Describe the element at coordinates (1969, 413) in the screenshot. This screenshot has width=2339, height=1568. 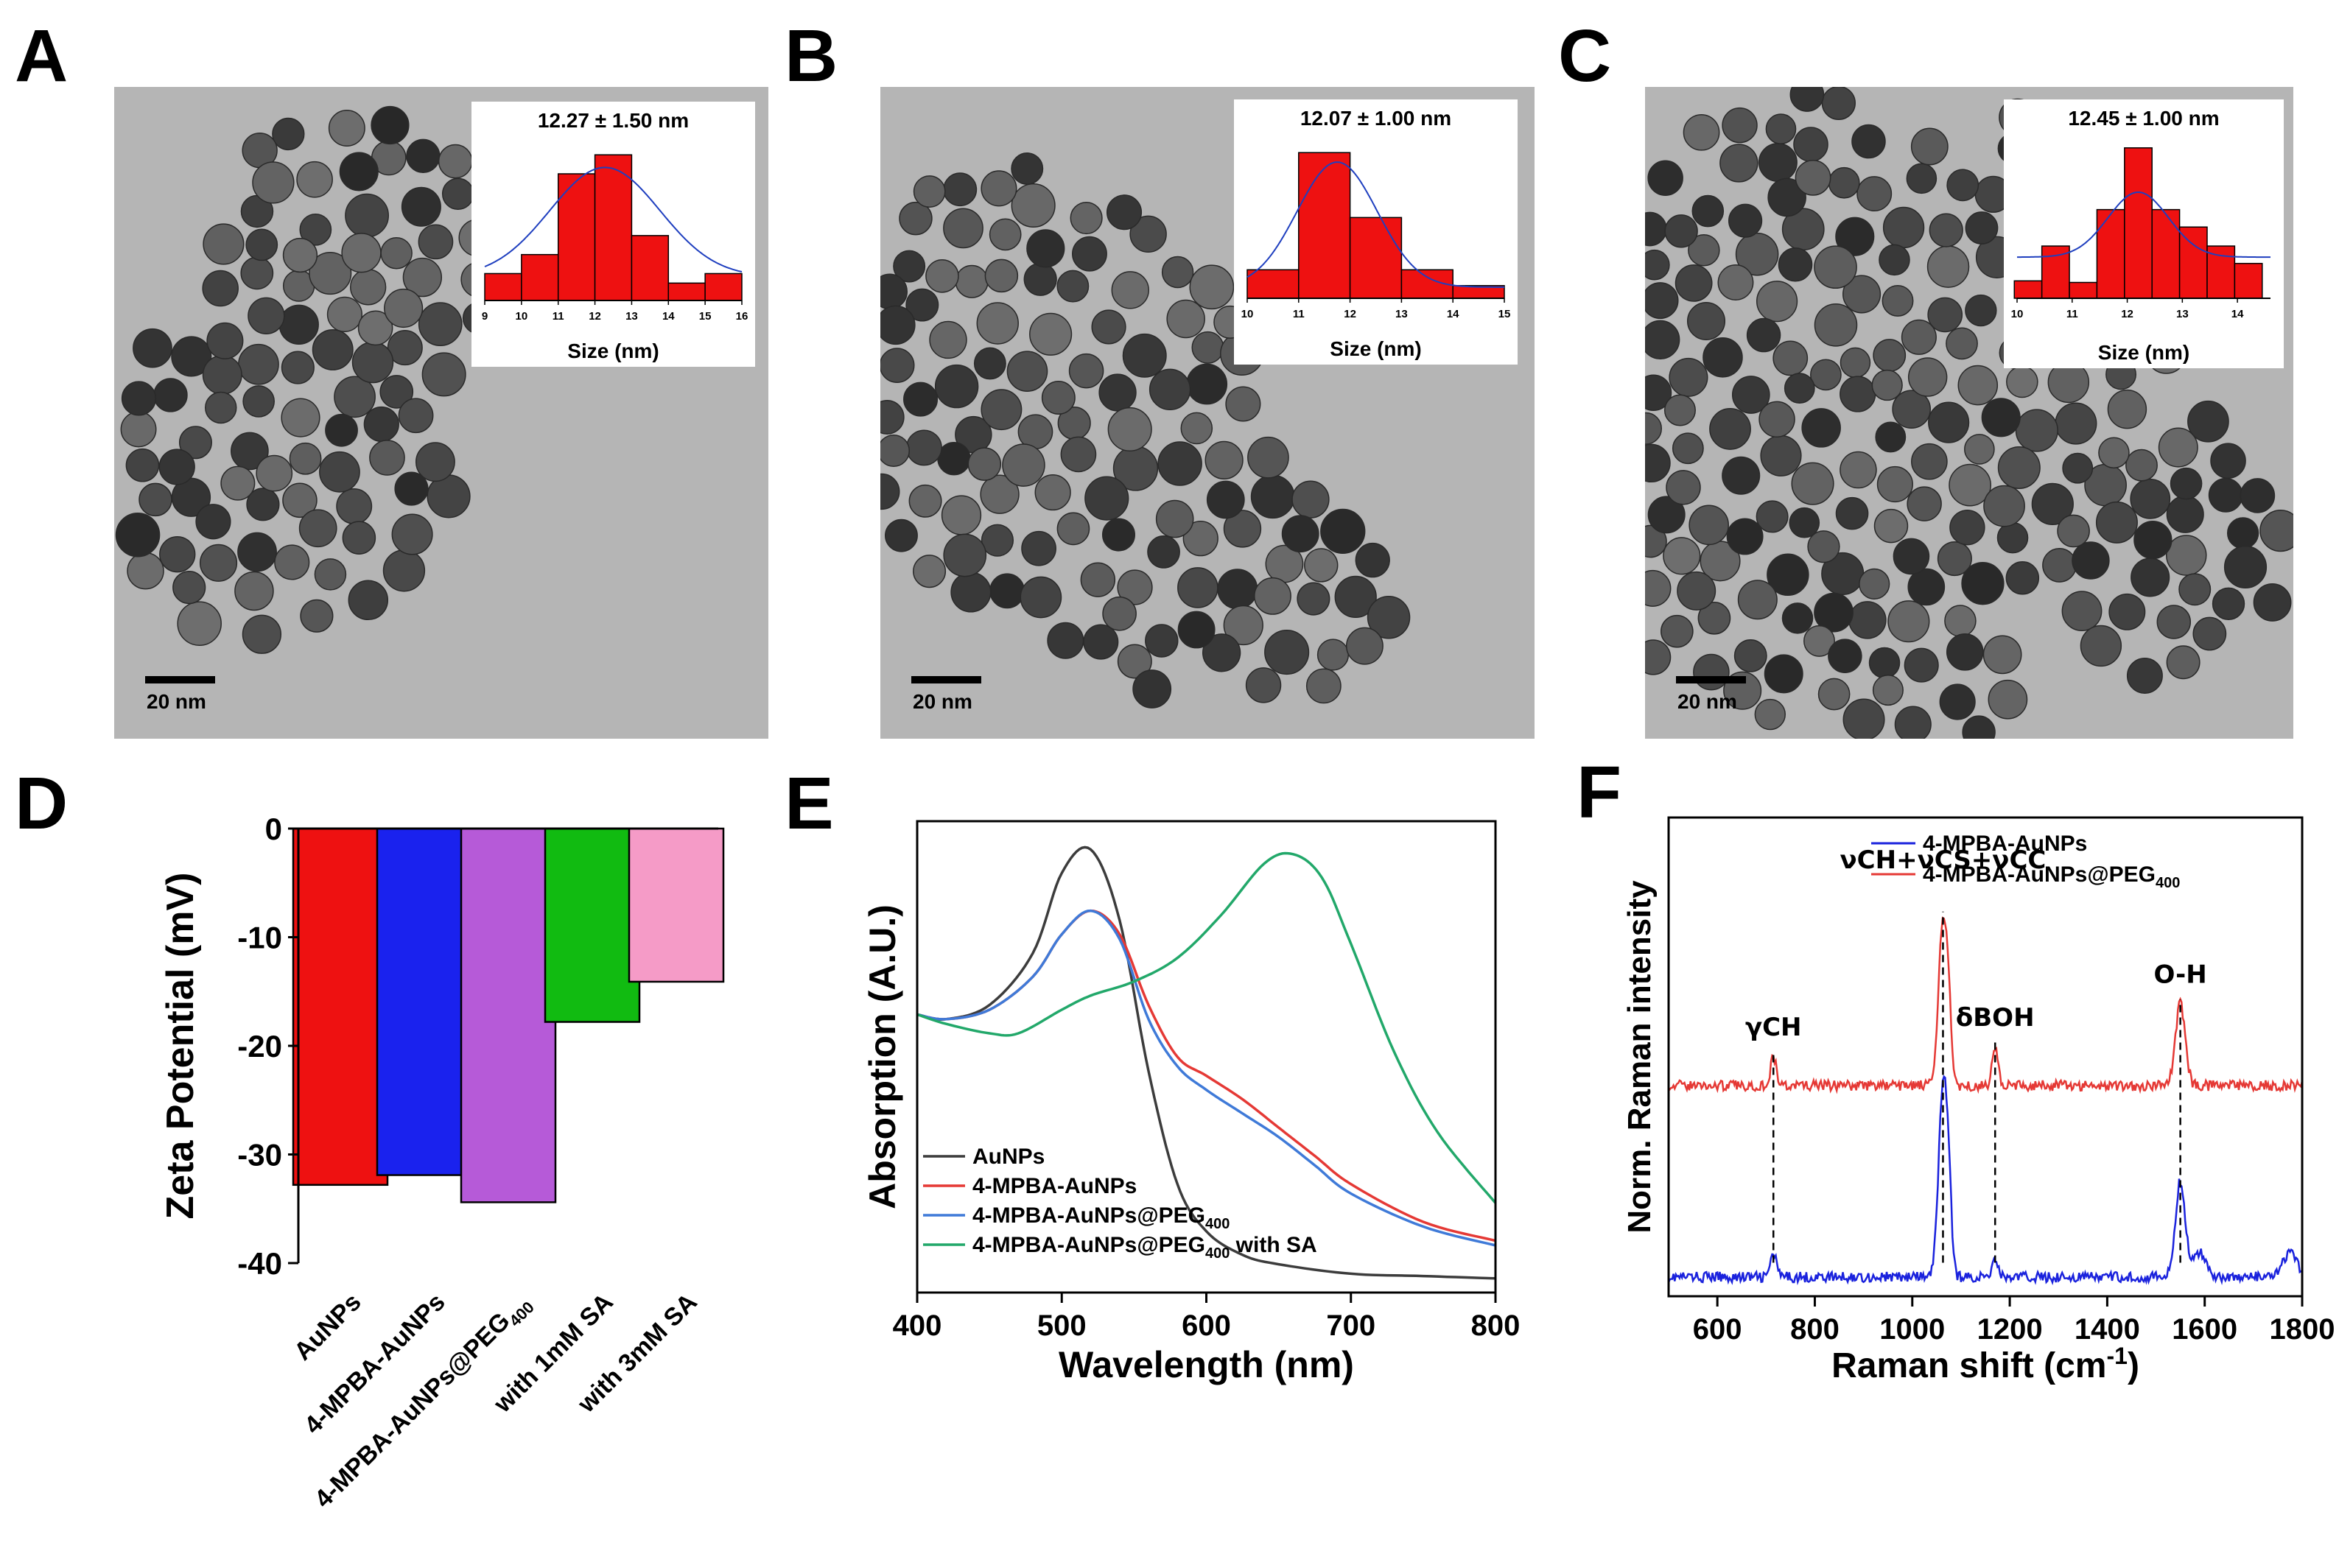
I see `tem-image-C: 20 nm` at that location.